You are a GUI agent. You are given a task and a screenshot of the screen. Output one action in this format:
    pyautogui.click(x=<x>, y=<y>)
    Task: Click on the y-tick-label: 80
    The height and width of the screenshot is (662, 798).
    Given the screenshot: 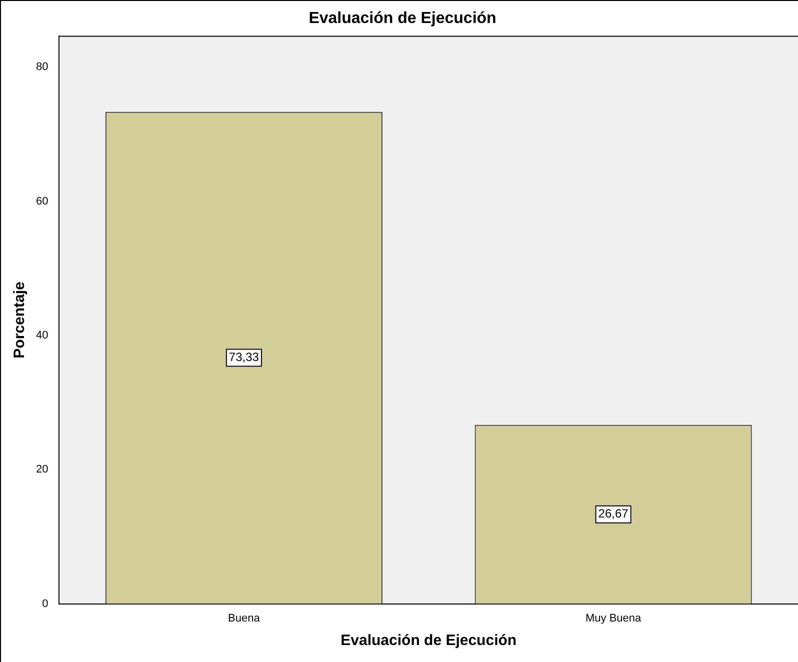 What is the action you would take?
    pyautogui.click(x=42, y=67)
    